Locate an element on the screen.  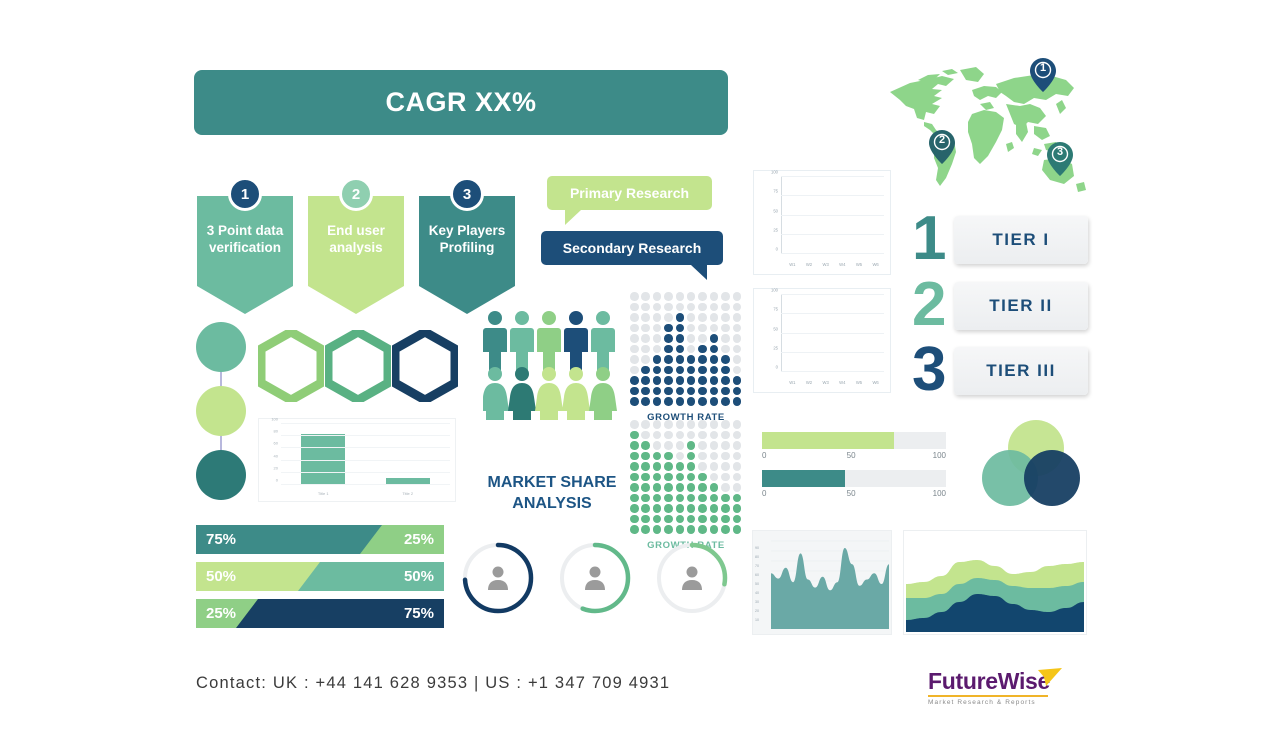
market-share-line-2: ANALYSIS is located at coordinates (552, 503).